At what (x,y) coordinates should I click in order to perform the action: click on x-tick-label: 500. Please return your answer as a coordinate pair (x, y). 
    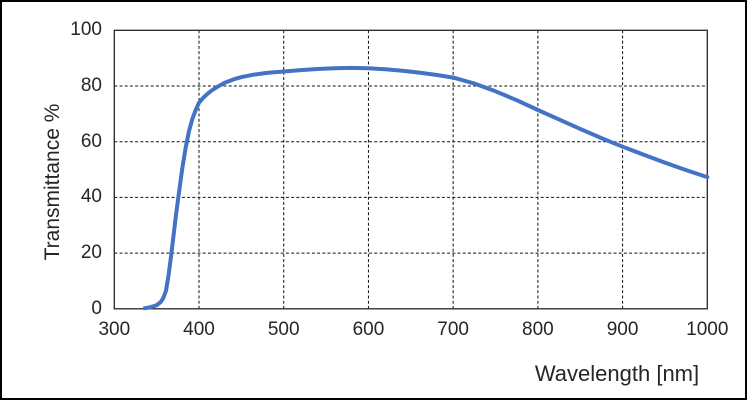
    Looking at the image, I should click on (283, 329).